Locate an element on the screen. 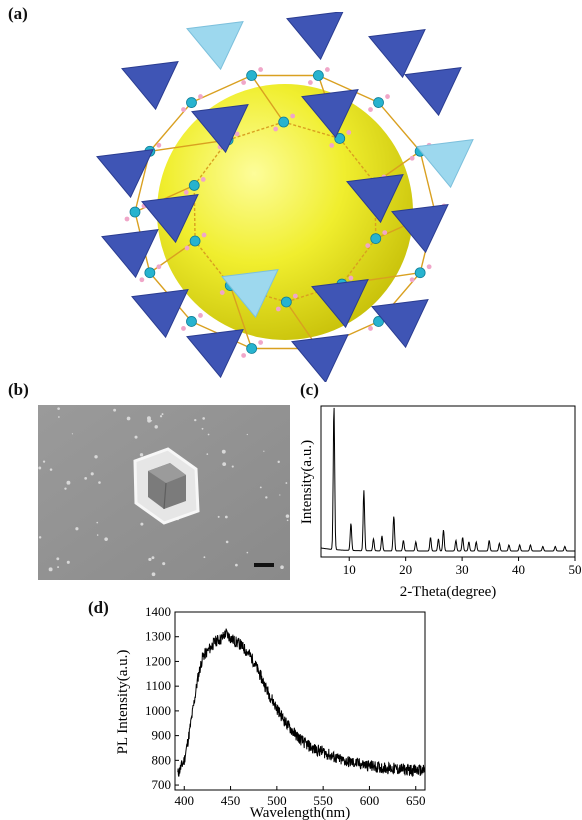  pl-x-tick-label: 650 is located at coordinates (416, 800).